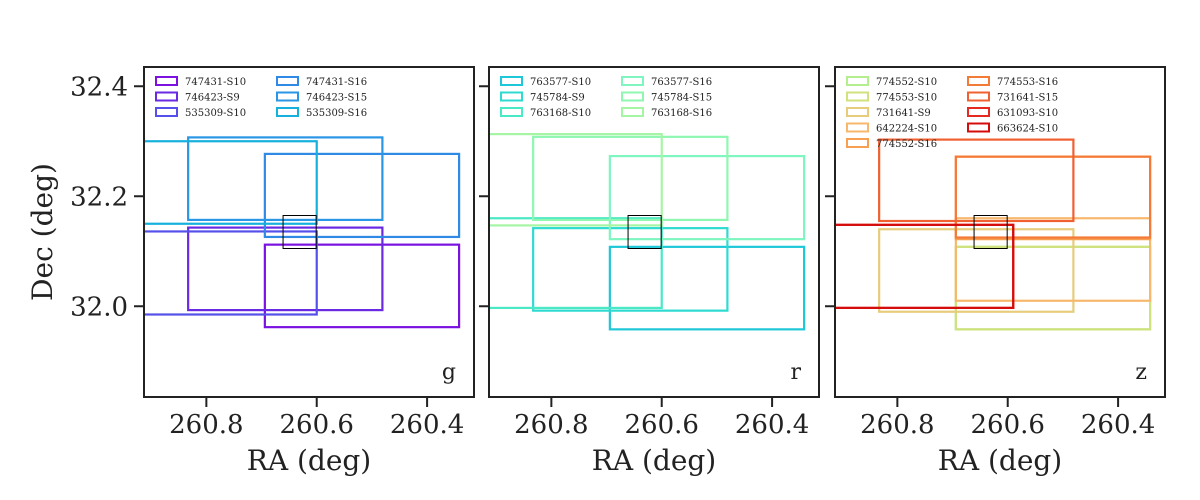  What do you see at coordinates (166, 112) in the screenshot?
I see `legend-swatch-g-535309-S10` at bounding box center [166, 112].